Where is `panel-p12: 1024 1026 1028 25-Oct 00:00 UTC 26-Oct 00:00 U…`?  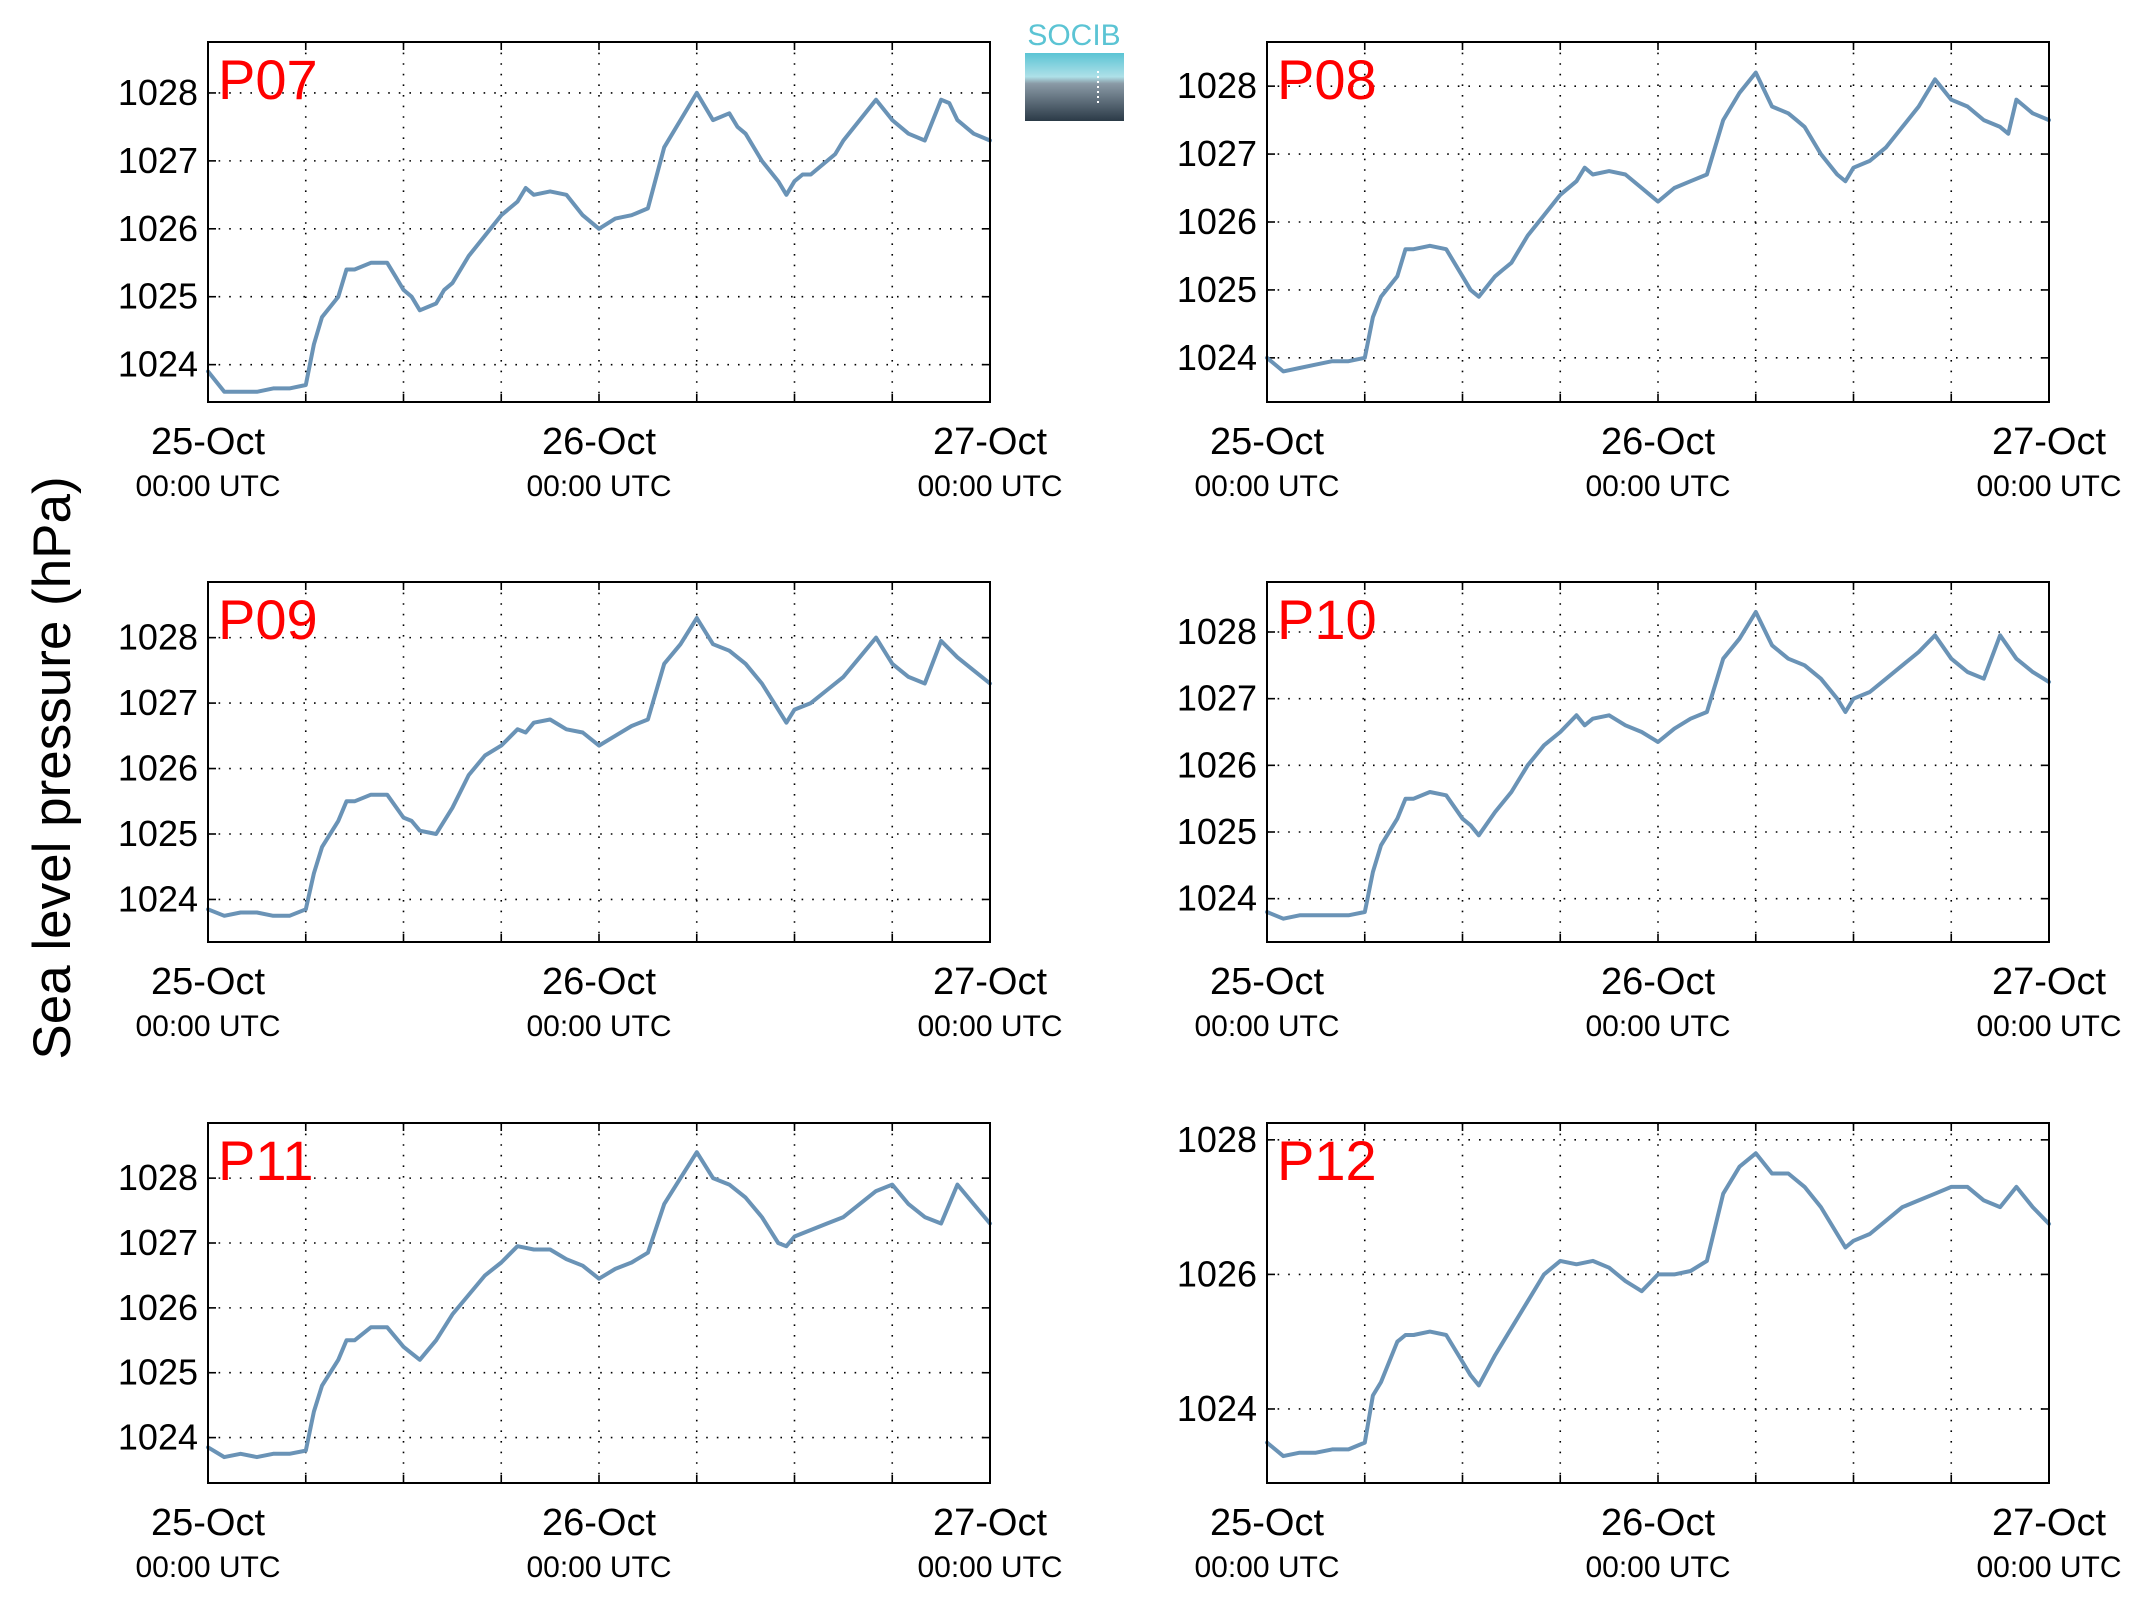 panel-p12: 1024 1026 1028 25-Oct 00:00 UTC 26-Oct 00:00 U… is located at coordinates (1649, 1351).